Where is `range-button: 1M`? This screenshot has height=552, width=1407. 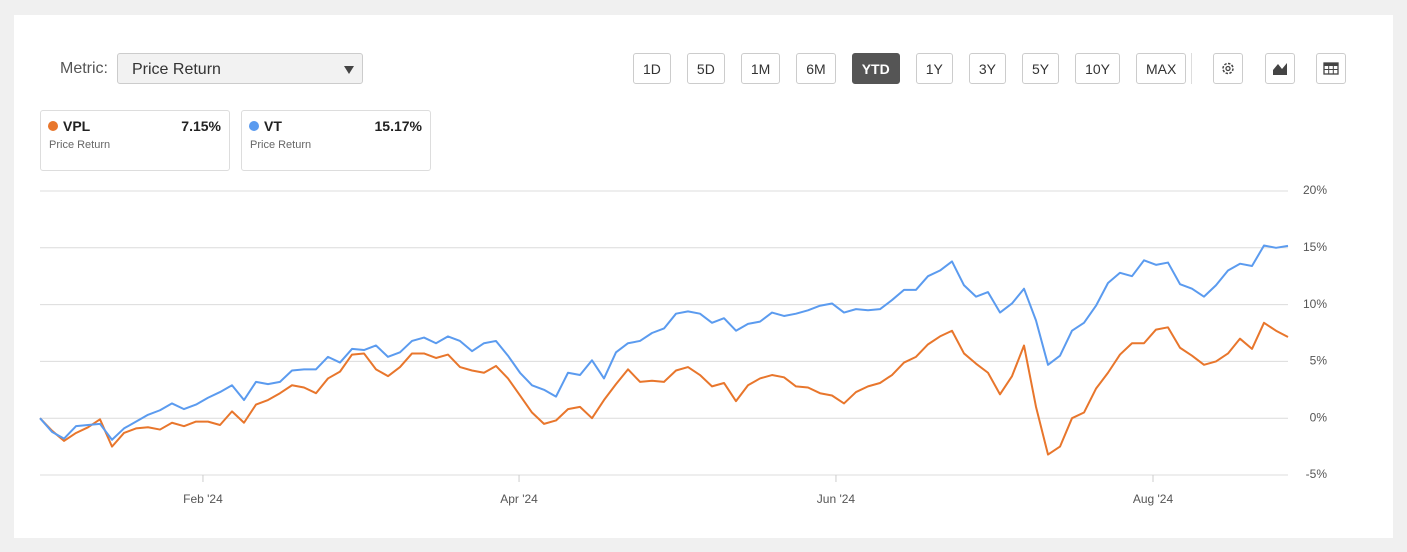 range-button: 1M is located at coordinates (760, 68).